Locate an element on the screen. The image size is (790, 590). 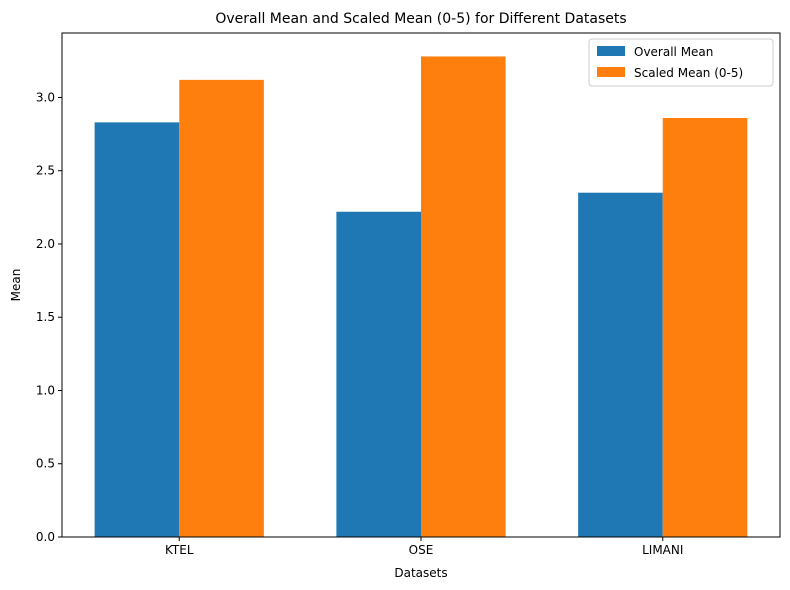
legend-box is located at coordinates (681, 62).